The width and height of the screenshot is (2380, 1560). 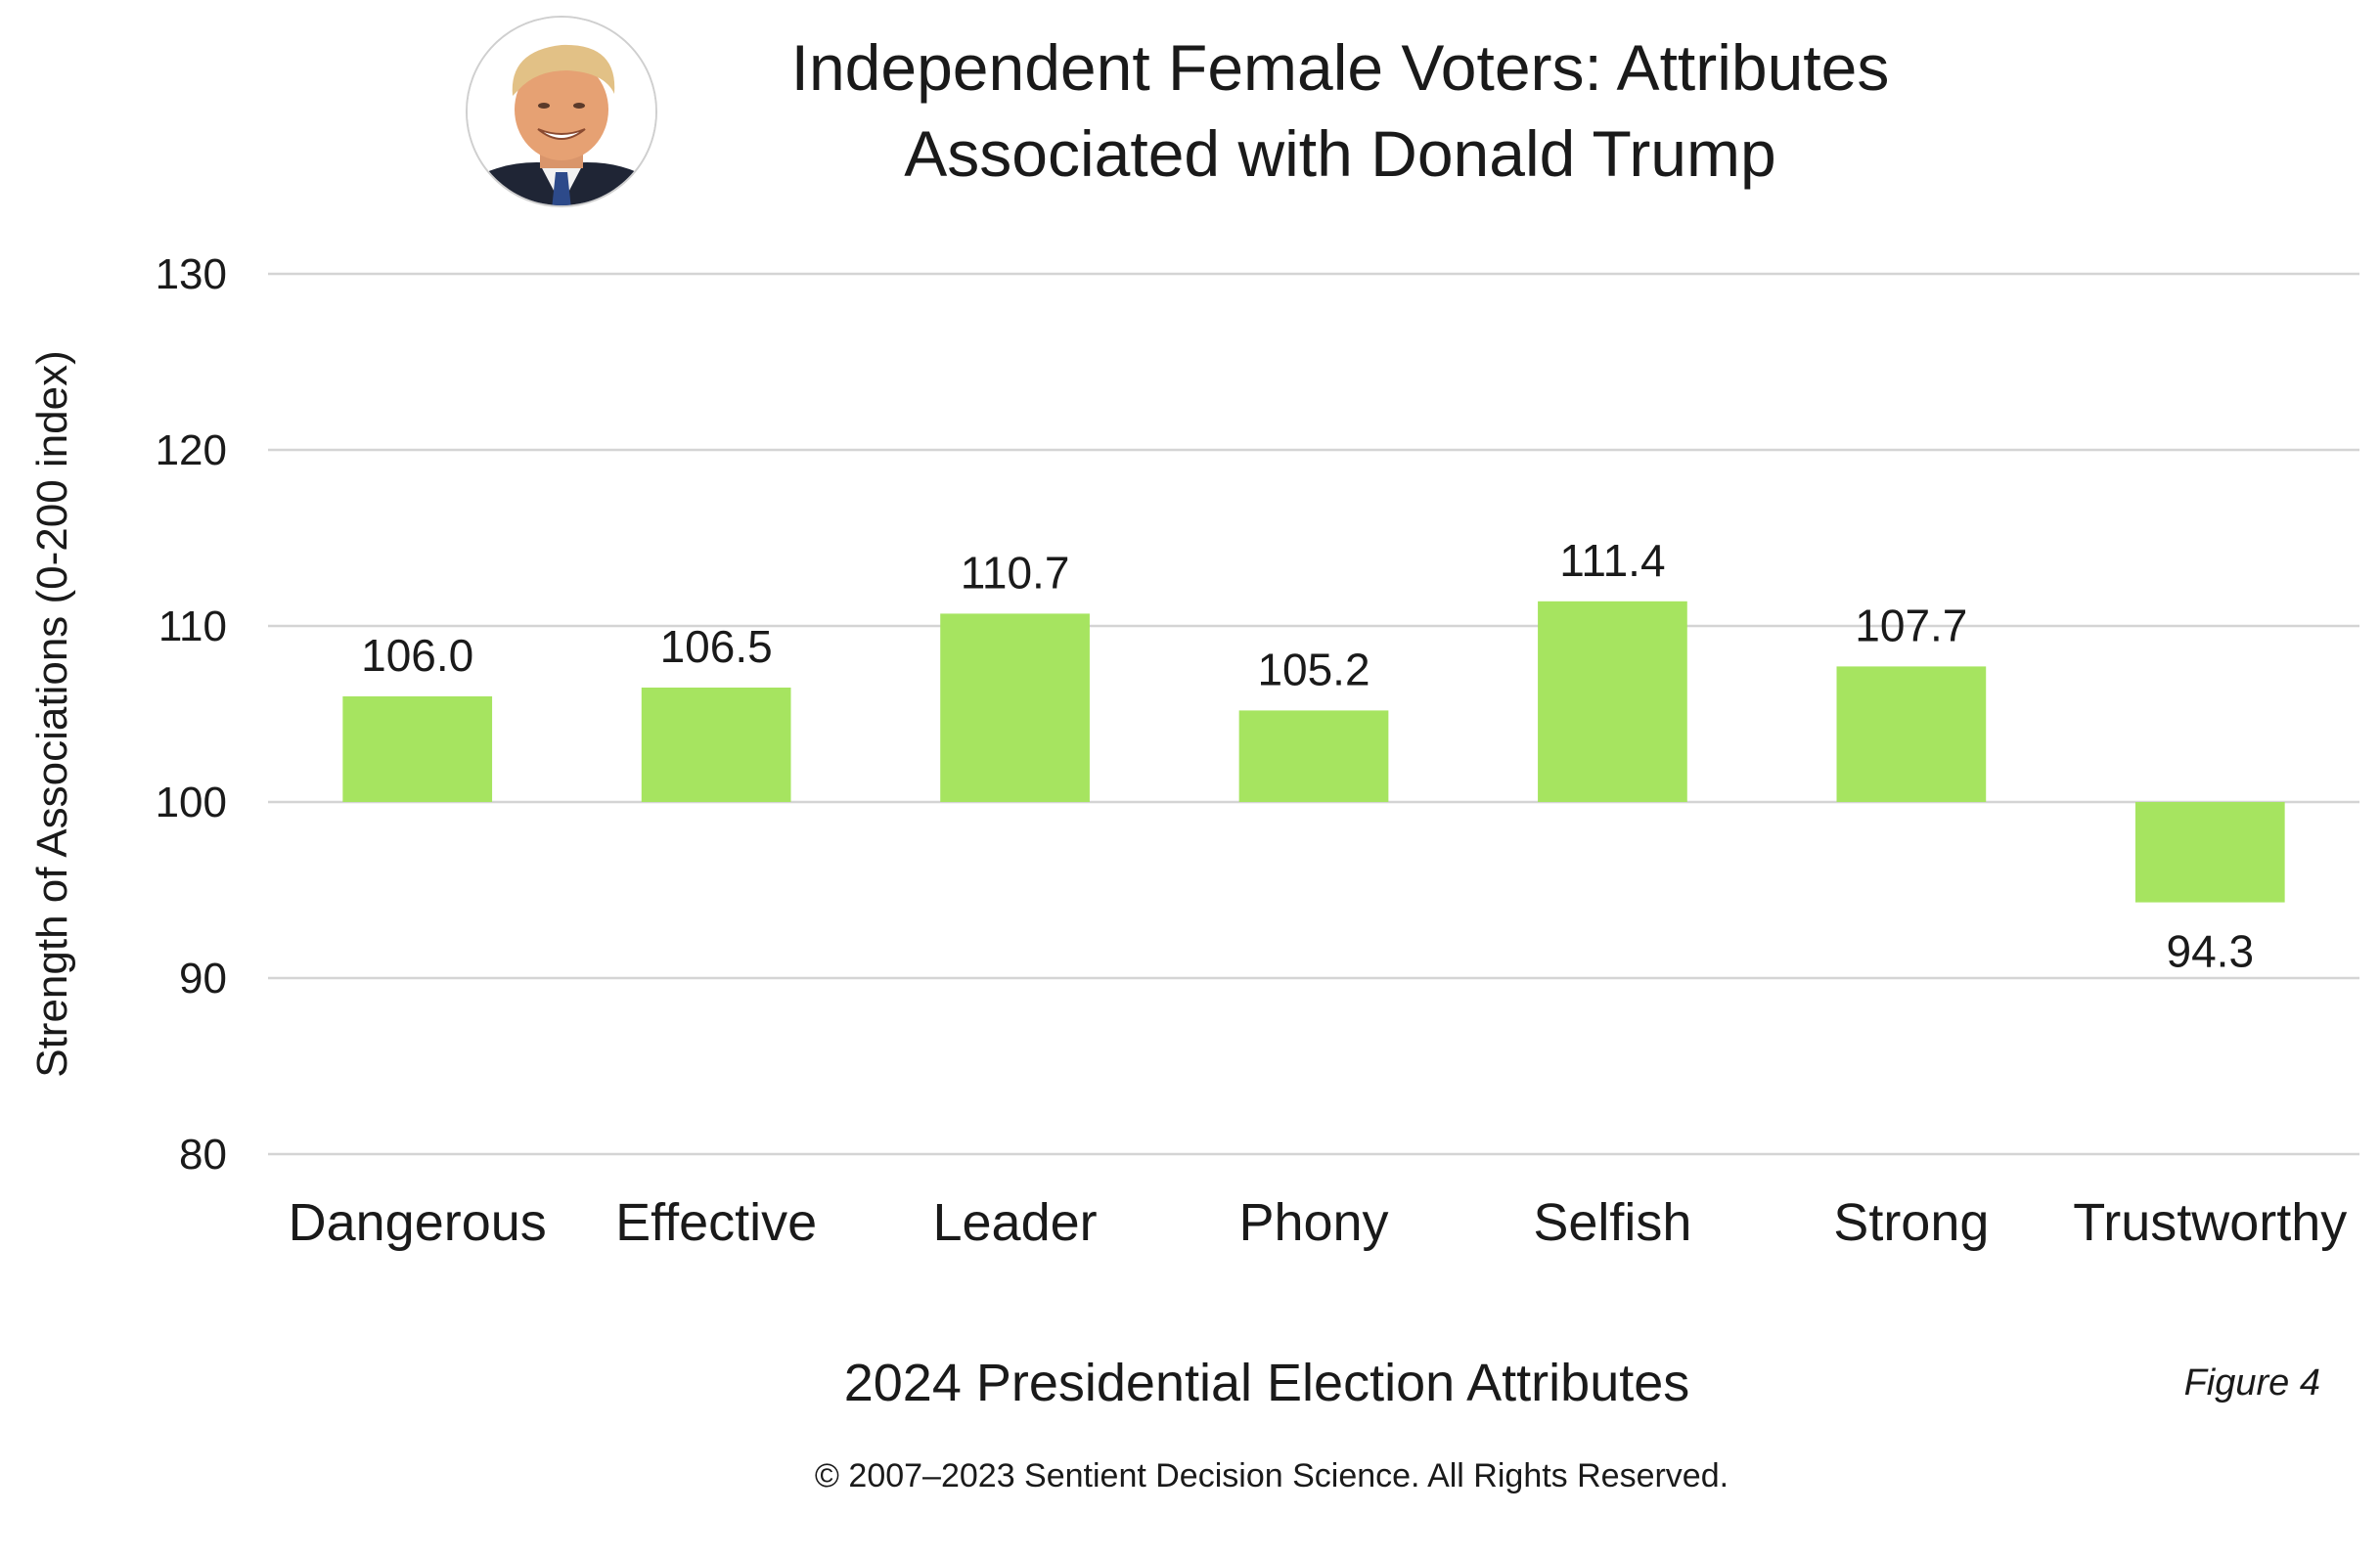 I want to click on y-tick-labels: 80 90 100 110 120 130, so click(x=191, y=714).